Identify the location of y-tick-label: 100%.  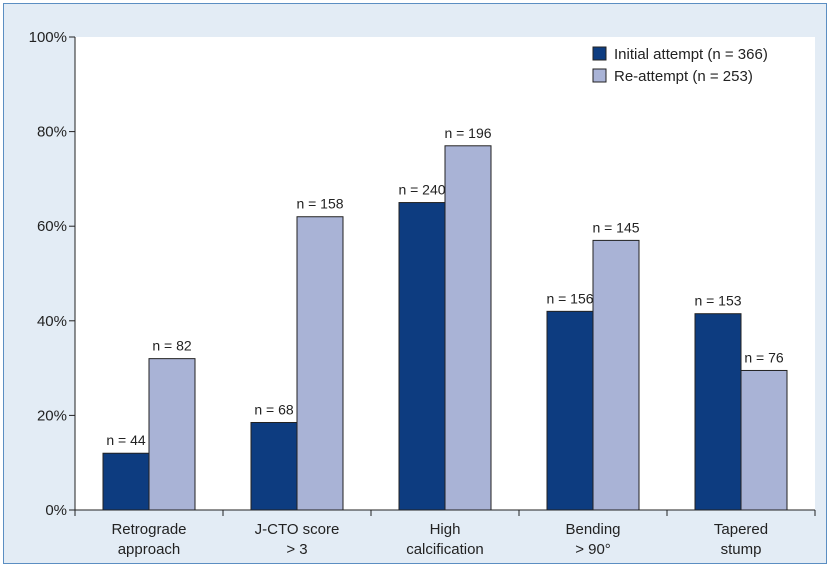
(48, 37).